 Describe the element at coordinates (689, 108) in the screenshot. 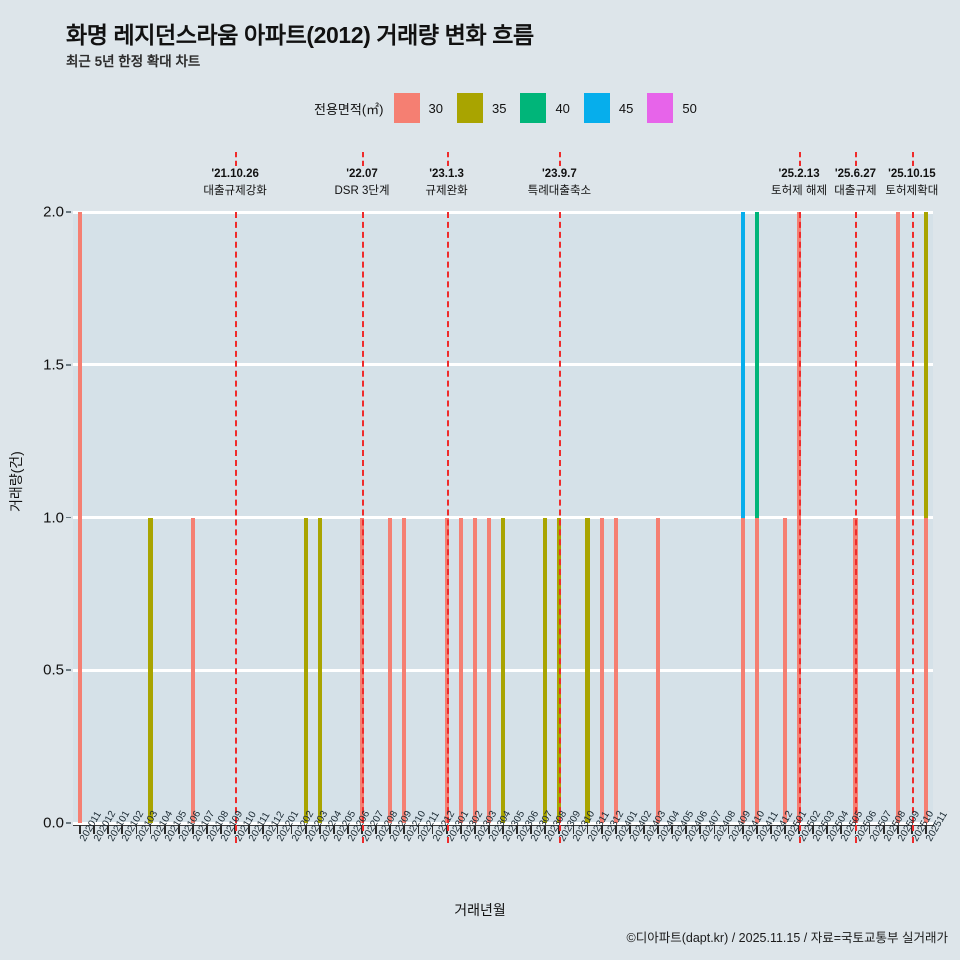

I see `legend-label-50: 50` at that location.